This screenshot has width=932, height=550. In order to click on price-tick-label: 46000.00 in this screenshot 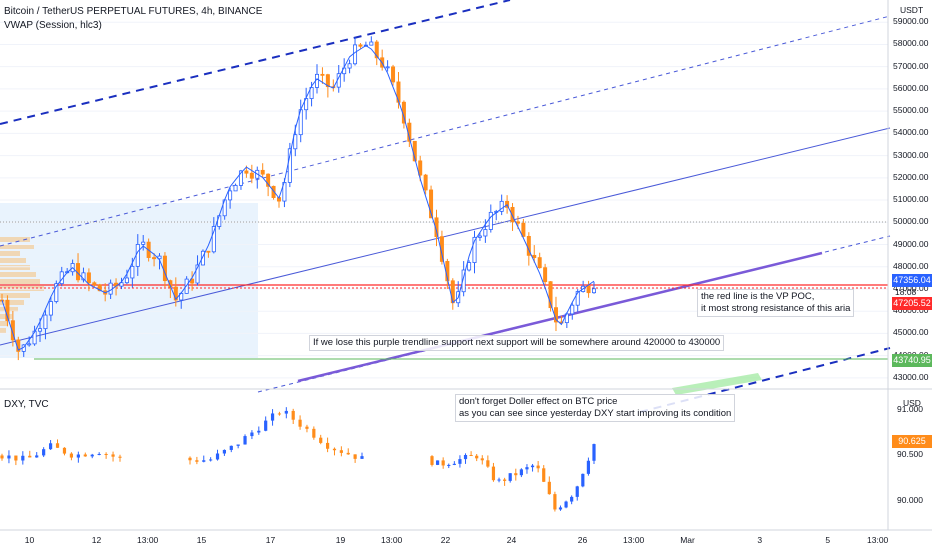, I will do `click(911, 310)`.